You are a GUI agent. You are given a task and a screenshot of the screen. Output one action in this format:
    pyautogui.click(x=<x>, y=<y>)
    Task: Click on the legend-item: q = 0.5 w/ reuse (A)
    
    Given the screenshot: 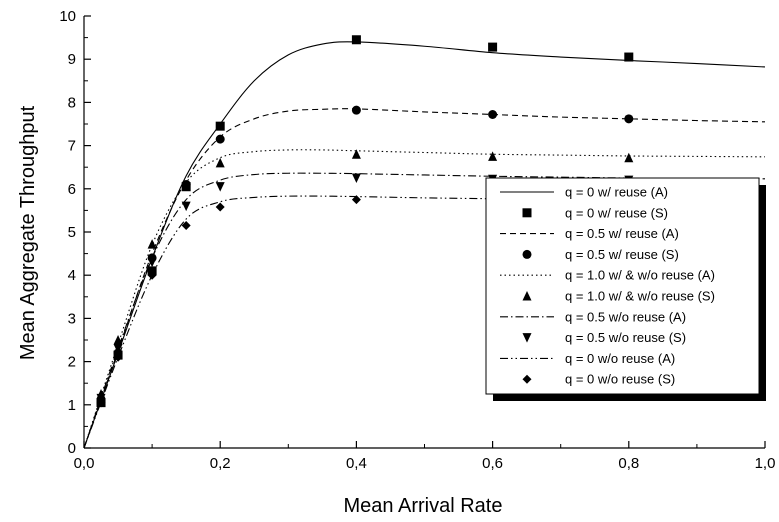 What is the action you would take?
    pyautogui.click(x=589, y=233)
    